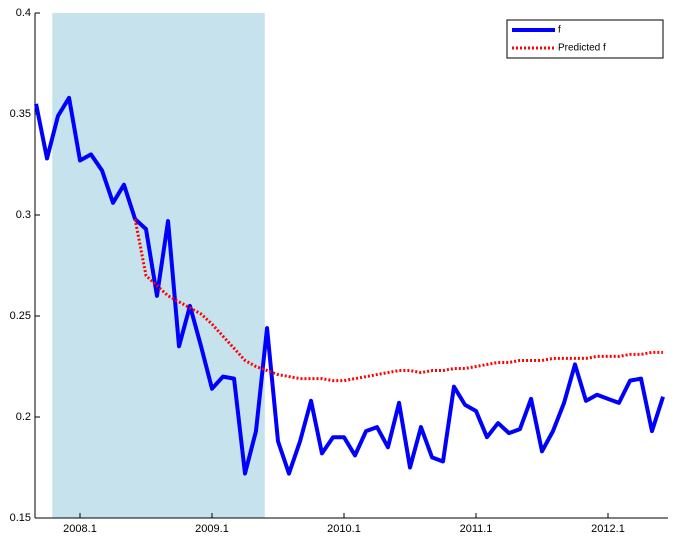 The image size is (676, 539). Describe the element at coordinates (585, 39) in the screenshot. I see `legend-box` at that location.